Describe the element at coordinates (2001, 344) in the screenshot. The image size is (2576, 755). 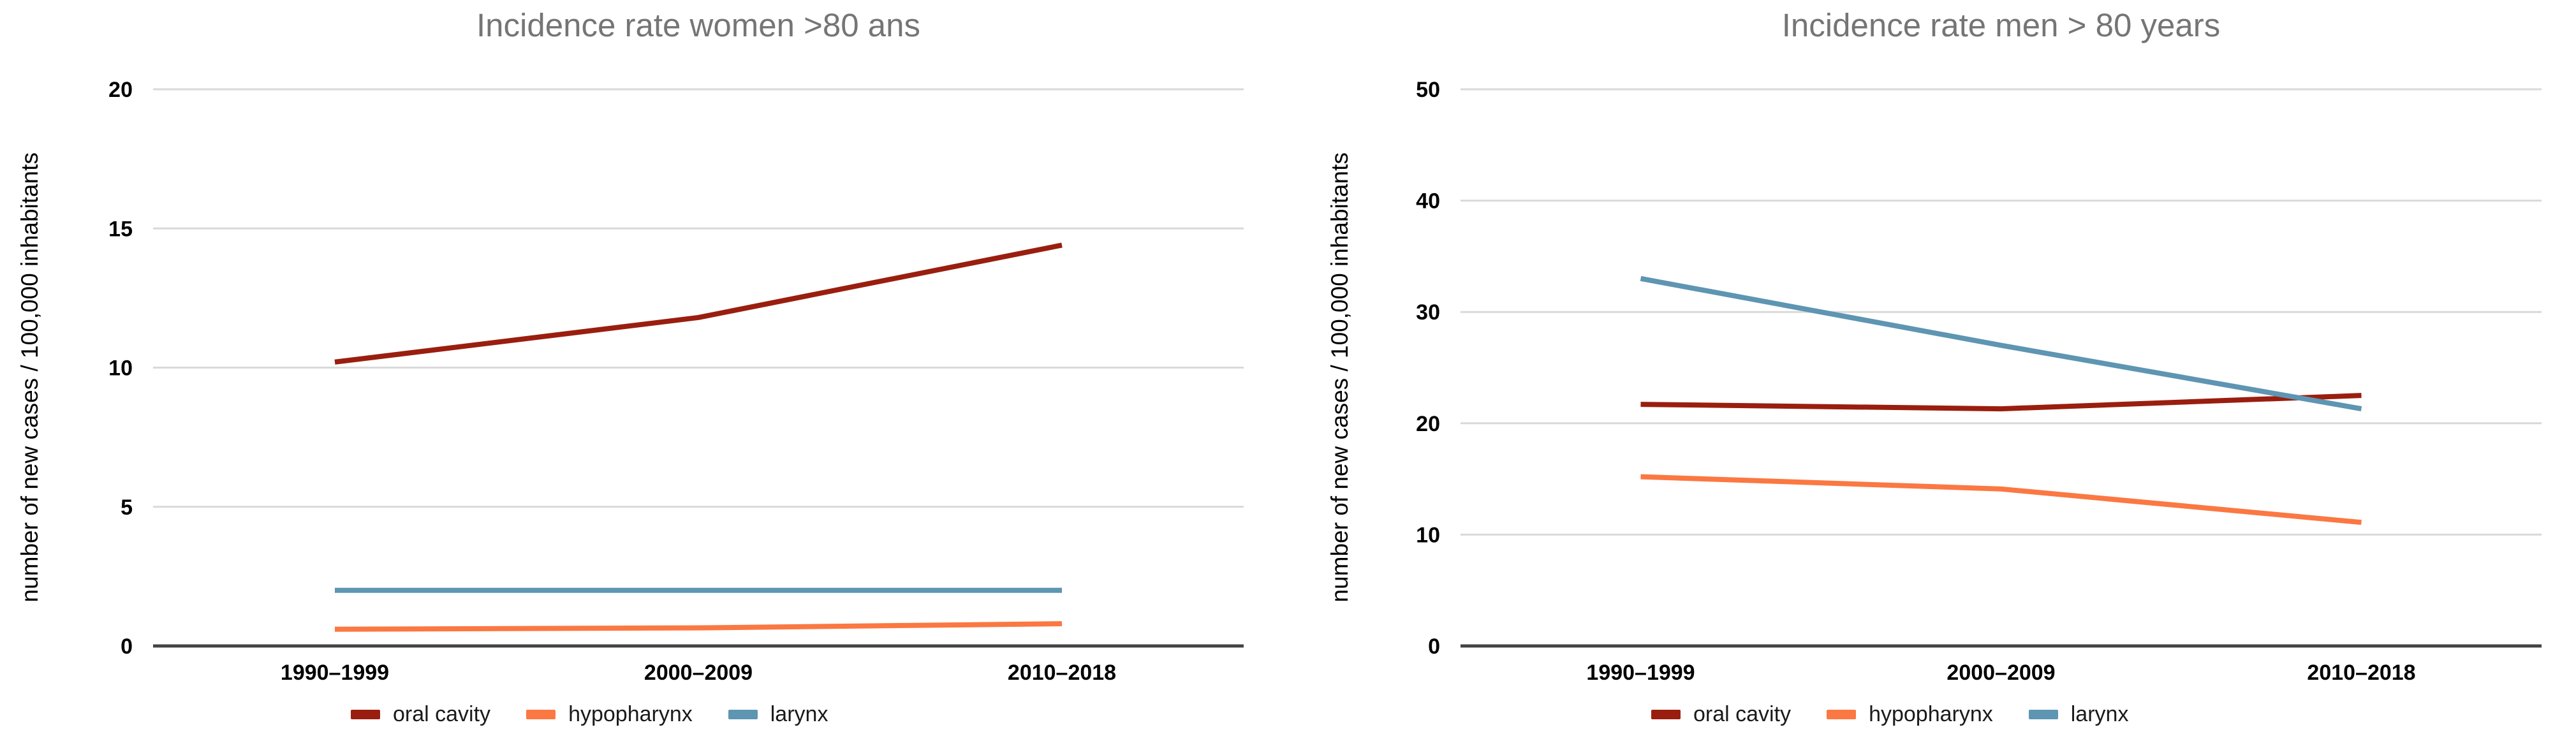
I see `series-line-larynx` at that location.